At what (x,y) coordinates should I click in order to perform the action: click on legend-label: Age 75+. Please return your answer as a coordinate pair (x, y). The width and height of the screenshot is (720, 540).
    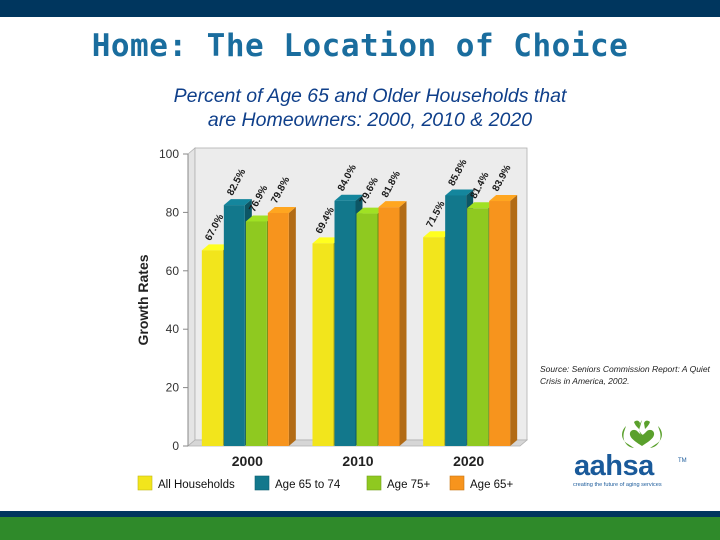
    Looking at the image, I should click on (408, 485).